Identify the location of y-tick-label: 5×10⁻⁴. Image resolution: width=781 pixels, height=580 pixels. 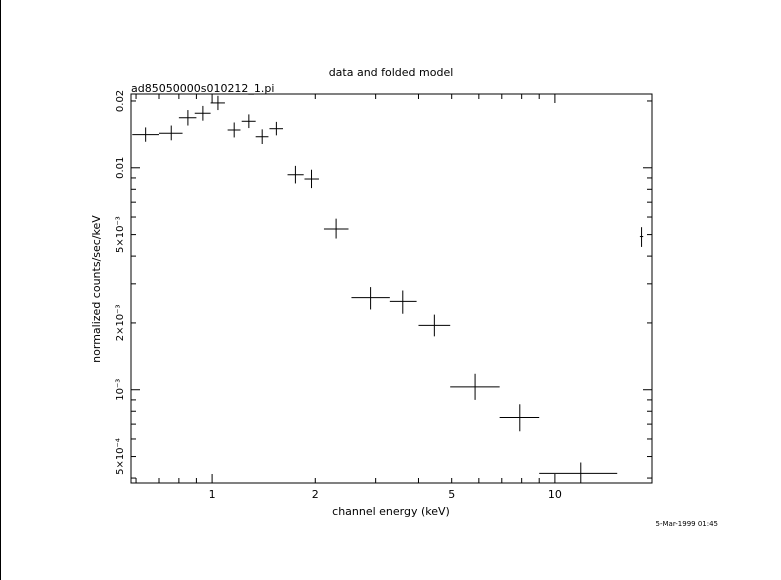
(120, 456).